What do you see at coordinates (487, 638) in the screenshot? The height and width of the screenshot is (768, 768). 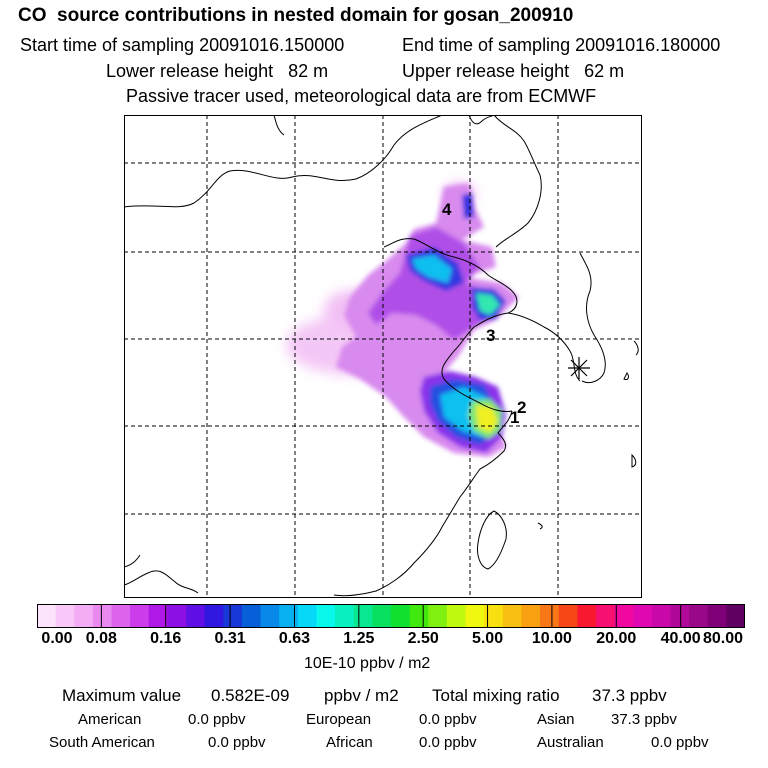 I see `colorbar-tick-label: 5.00` at bounding box center [487, 638].